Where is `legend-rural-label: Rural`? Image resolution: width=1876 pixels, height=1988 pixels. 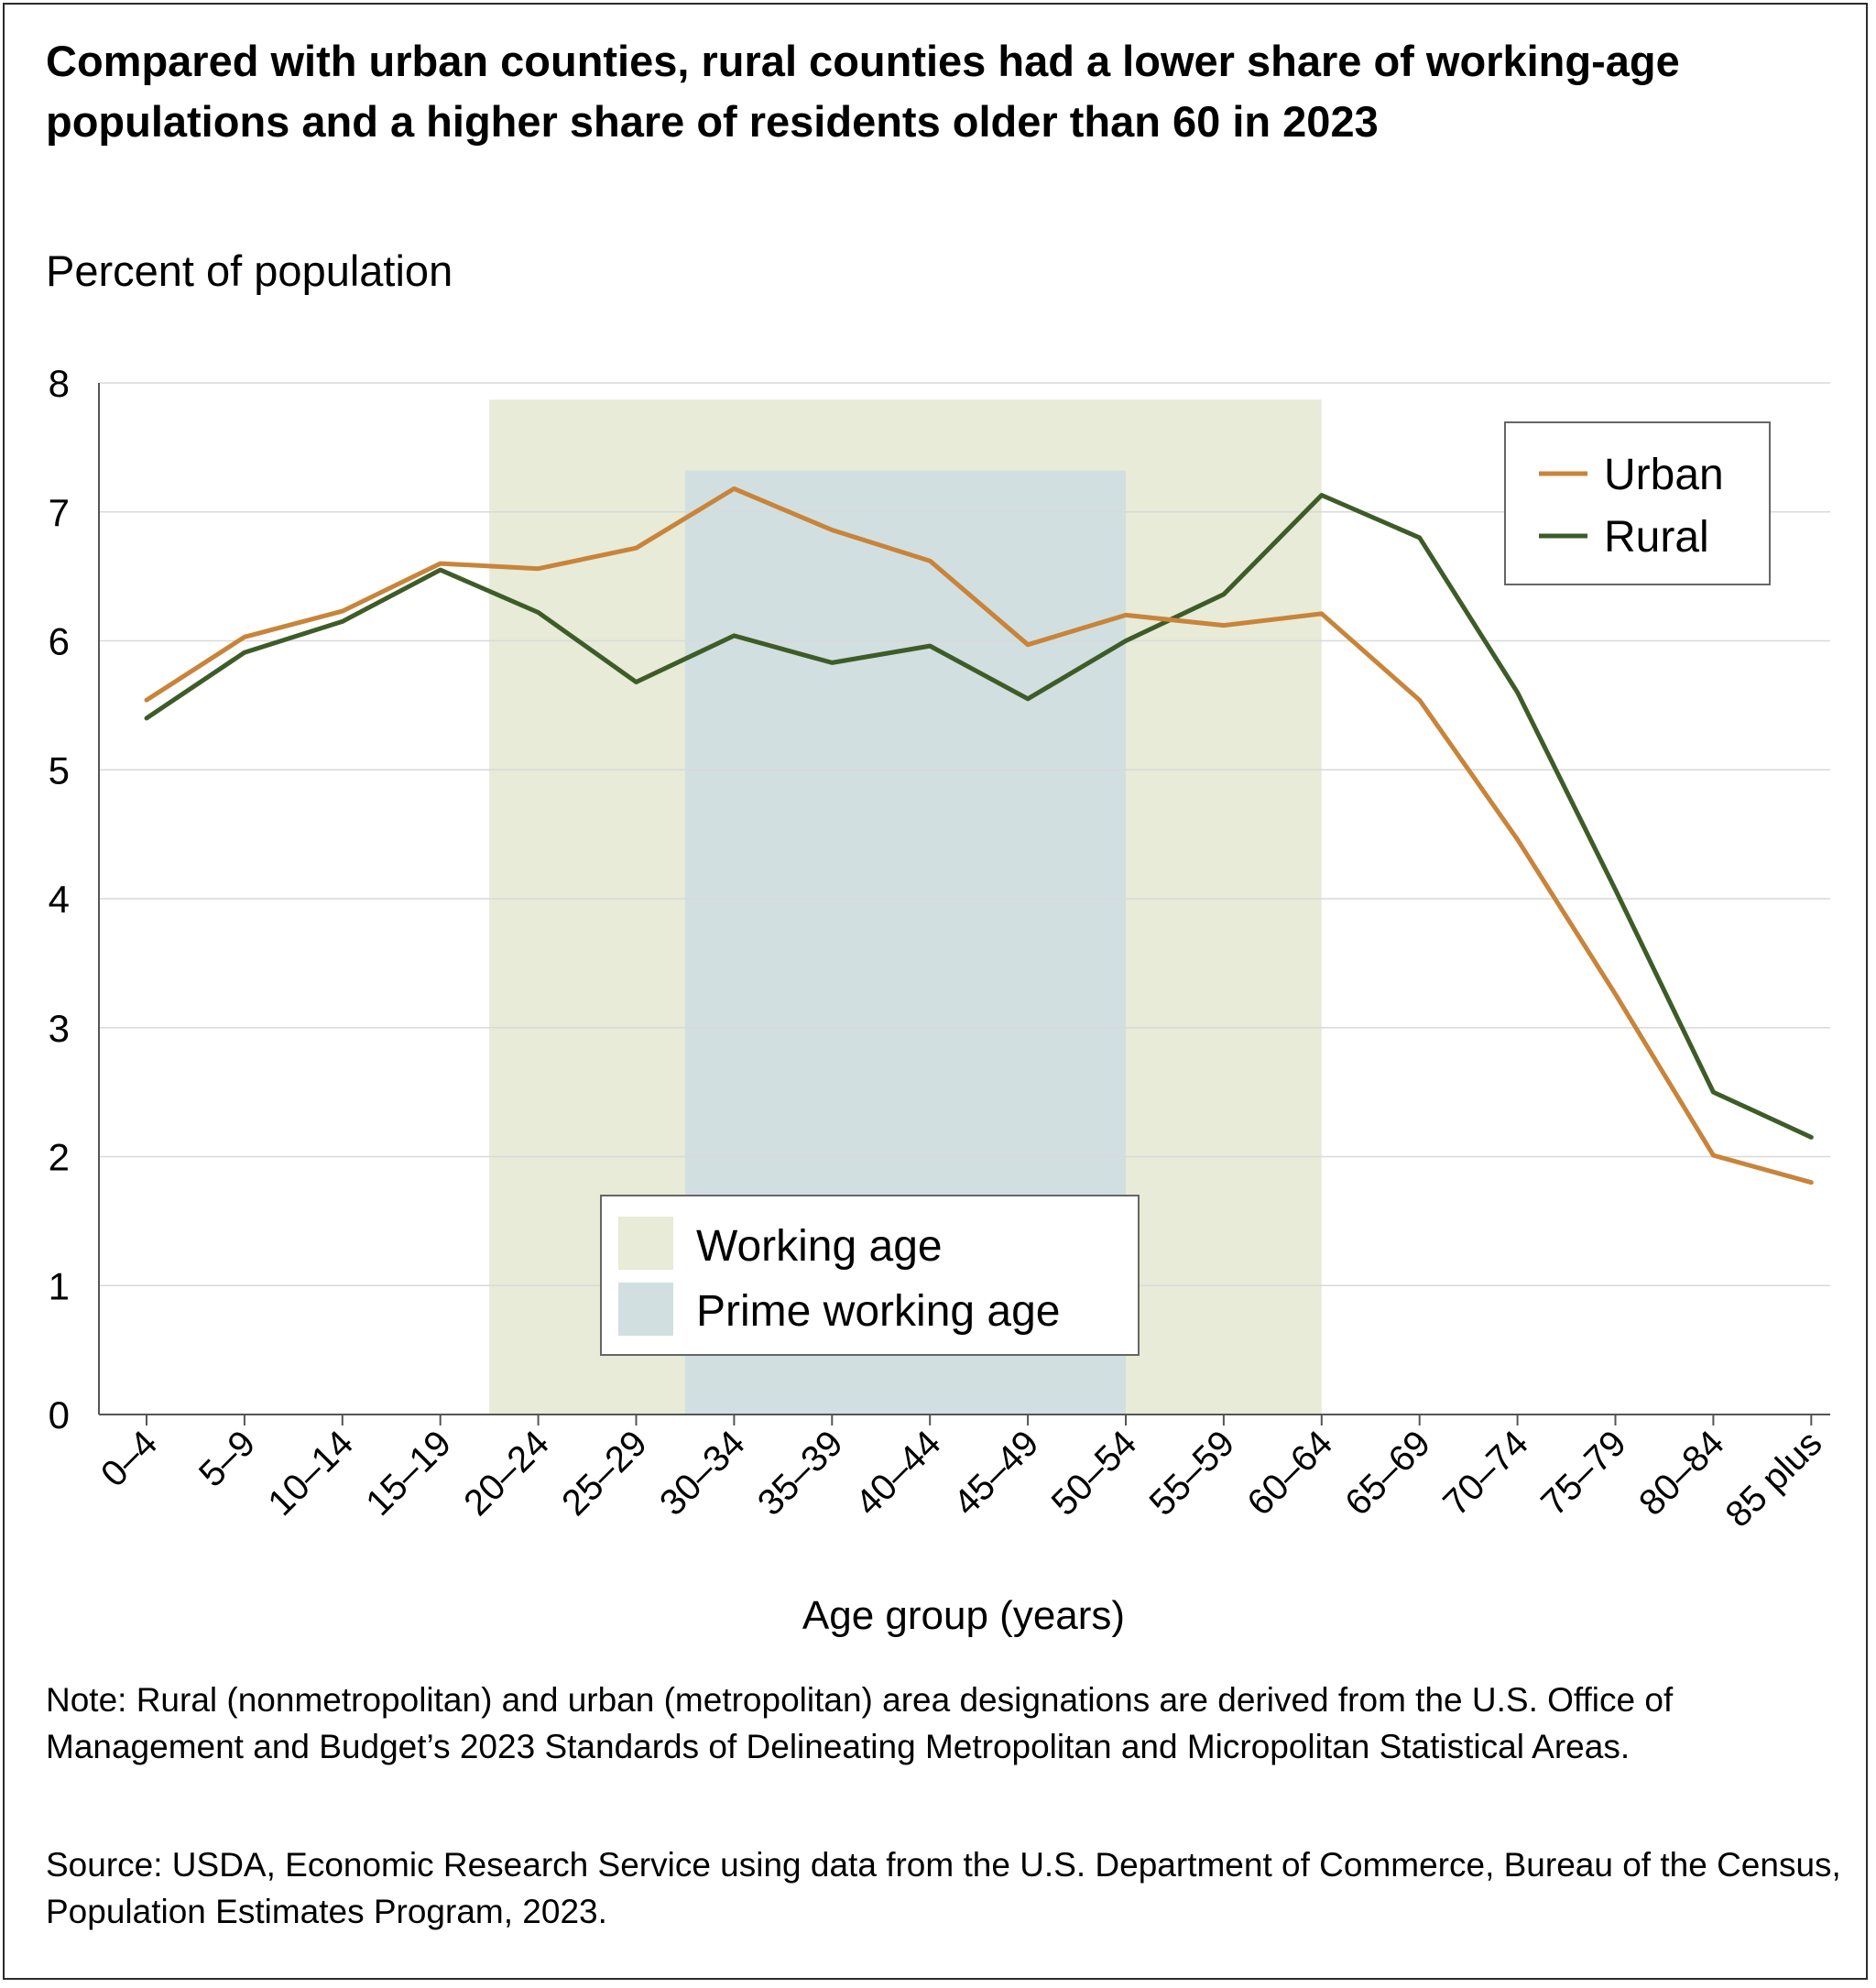
legend-rural-label: Rural is located at coordinates (1656, 538).